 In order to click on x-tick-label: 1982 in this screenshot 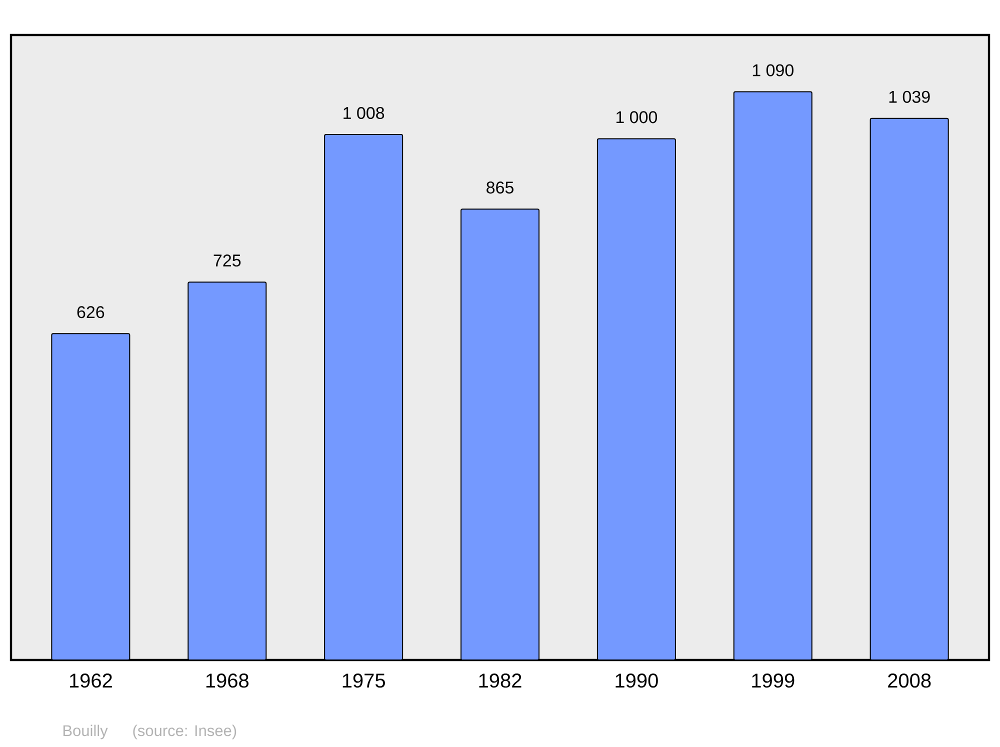, I will do `click(500, 681)`.